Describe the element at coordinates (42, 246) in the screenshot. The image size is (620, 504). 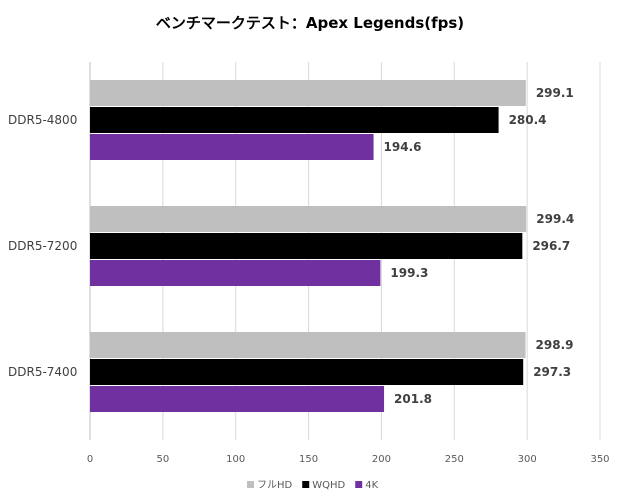
I see `category-label: DDR5-7200` at that location.